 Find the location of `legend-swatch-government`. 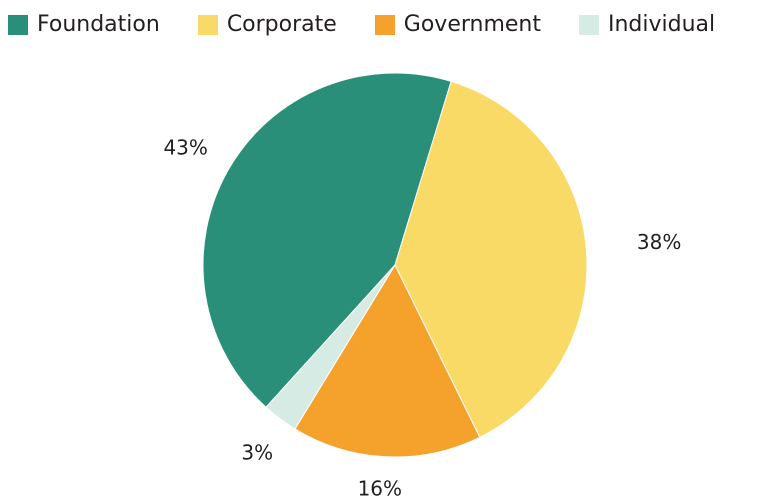

legend-swatch-government is located at coordinates (384, 25).